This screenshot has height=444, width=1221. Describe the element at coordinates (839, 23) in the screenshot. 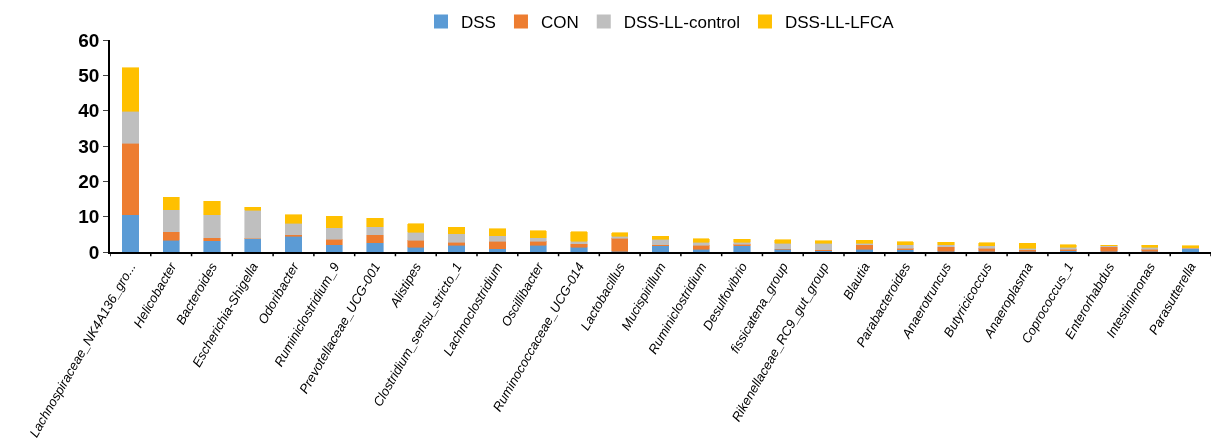

I see `legend-label: DSS-LL-LFCA` at that location.